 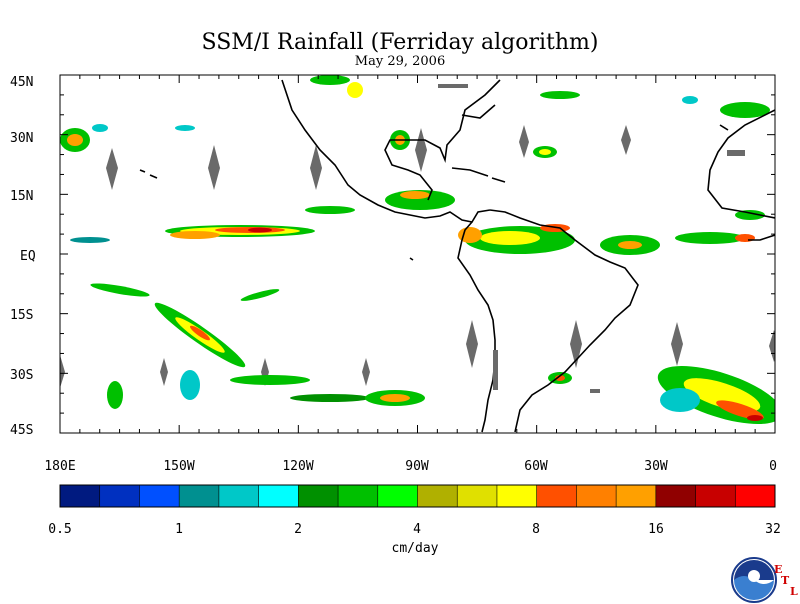 What do you see at coordinates (773, 529) in the screenshot?
I see `colorbar-tick-label: 32` at bounding box center [773, 529].